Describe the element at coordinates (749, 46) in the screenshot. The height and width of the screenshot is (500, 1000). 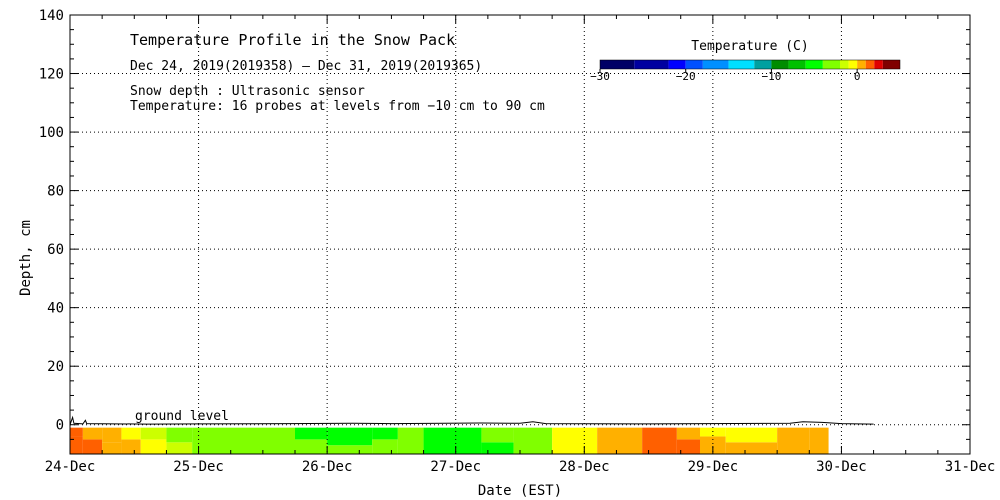
I see `legend-title: Temperature (C)` at that location.